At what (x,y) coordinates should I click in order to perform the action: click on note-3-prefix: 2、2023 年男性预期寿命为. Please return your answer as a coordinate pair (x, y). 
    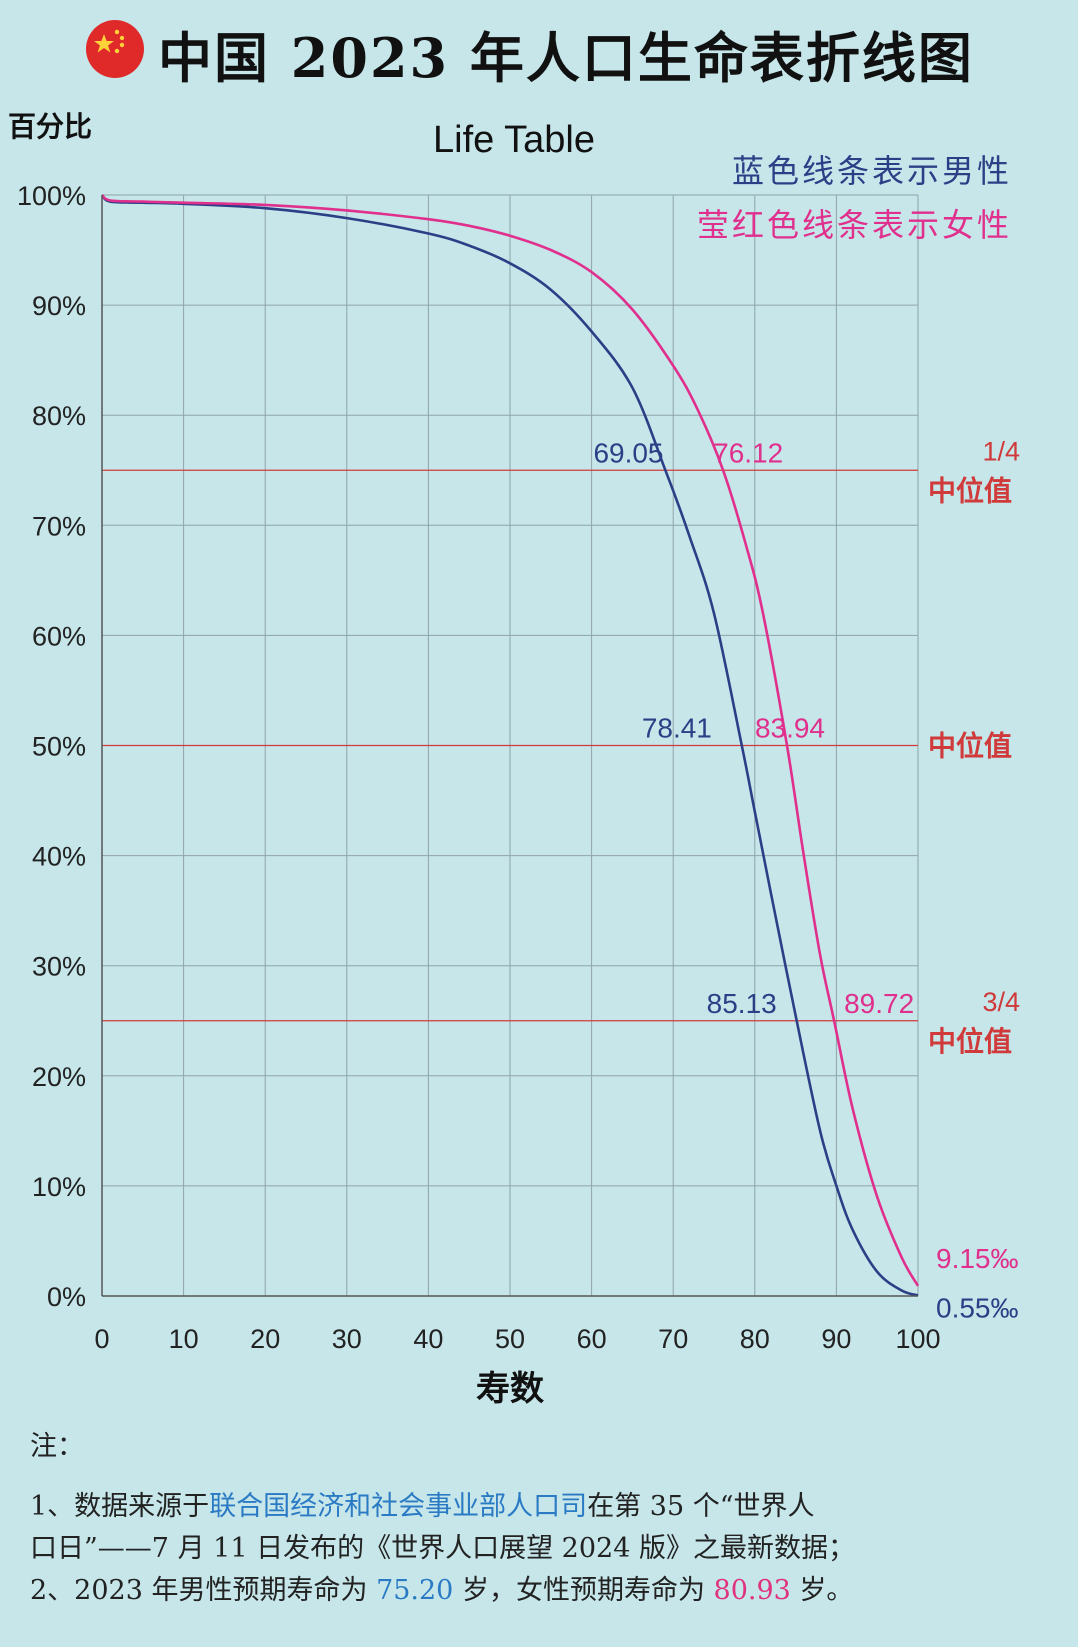
    Looking at the image, I should click on (203, 1590).